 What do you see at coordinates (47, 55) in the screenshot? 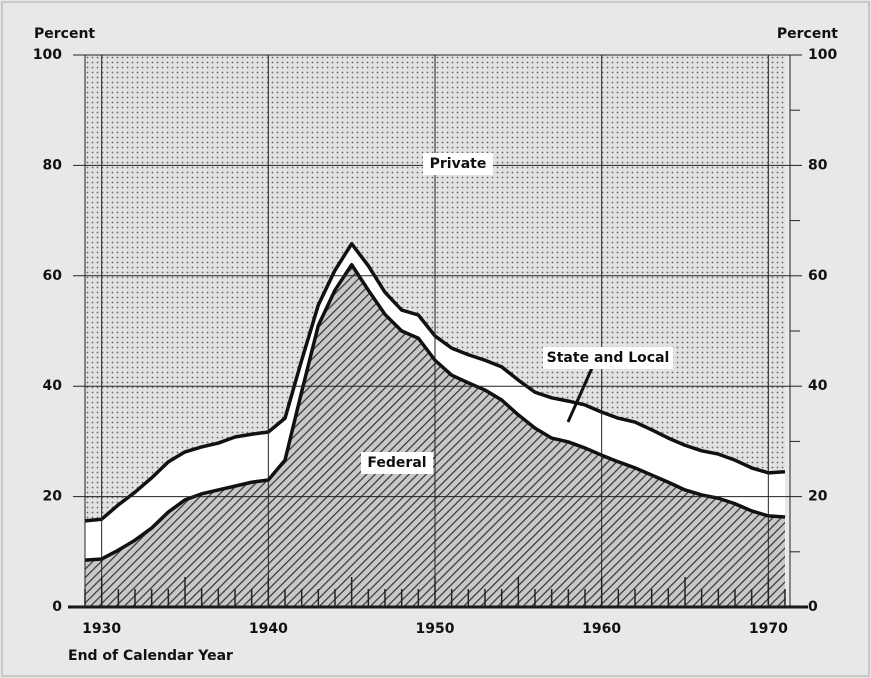
I see `y-tick-label: 100` at bounding box center [47, 55].